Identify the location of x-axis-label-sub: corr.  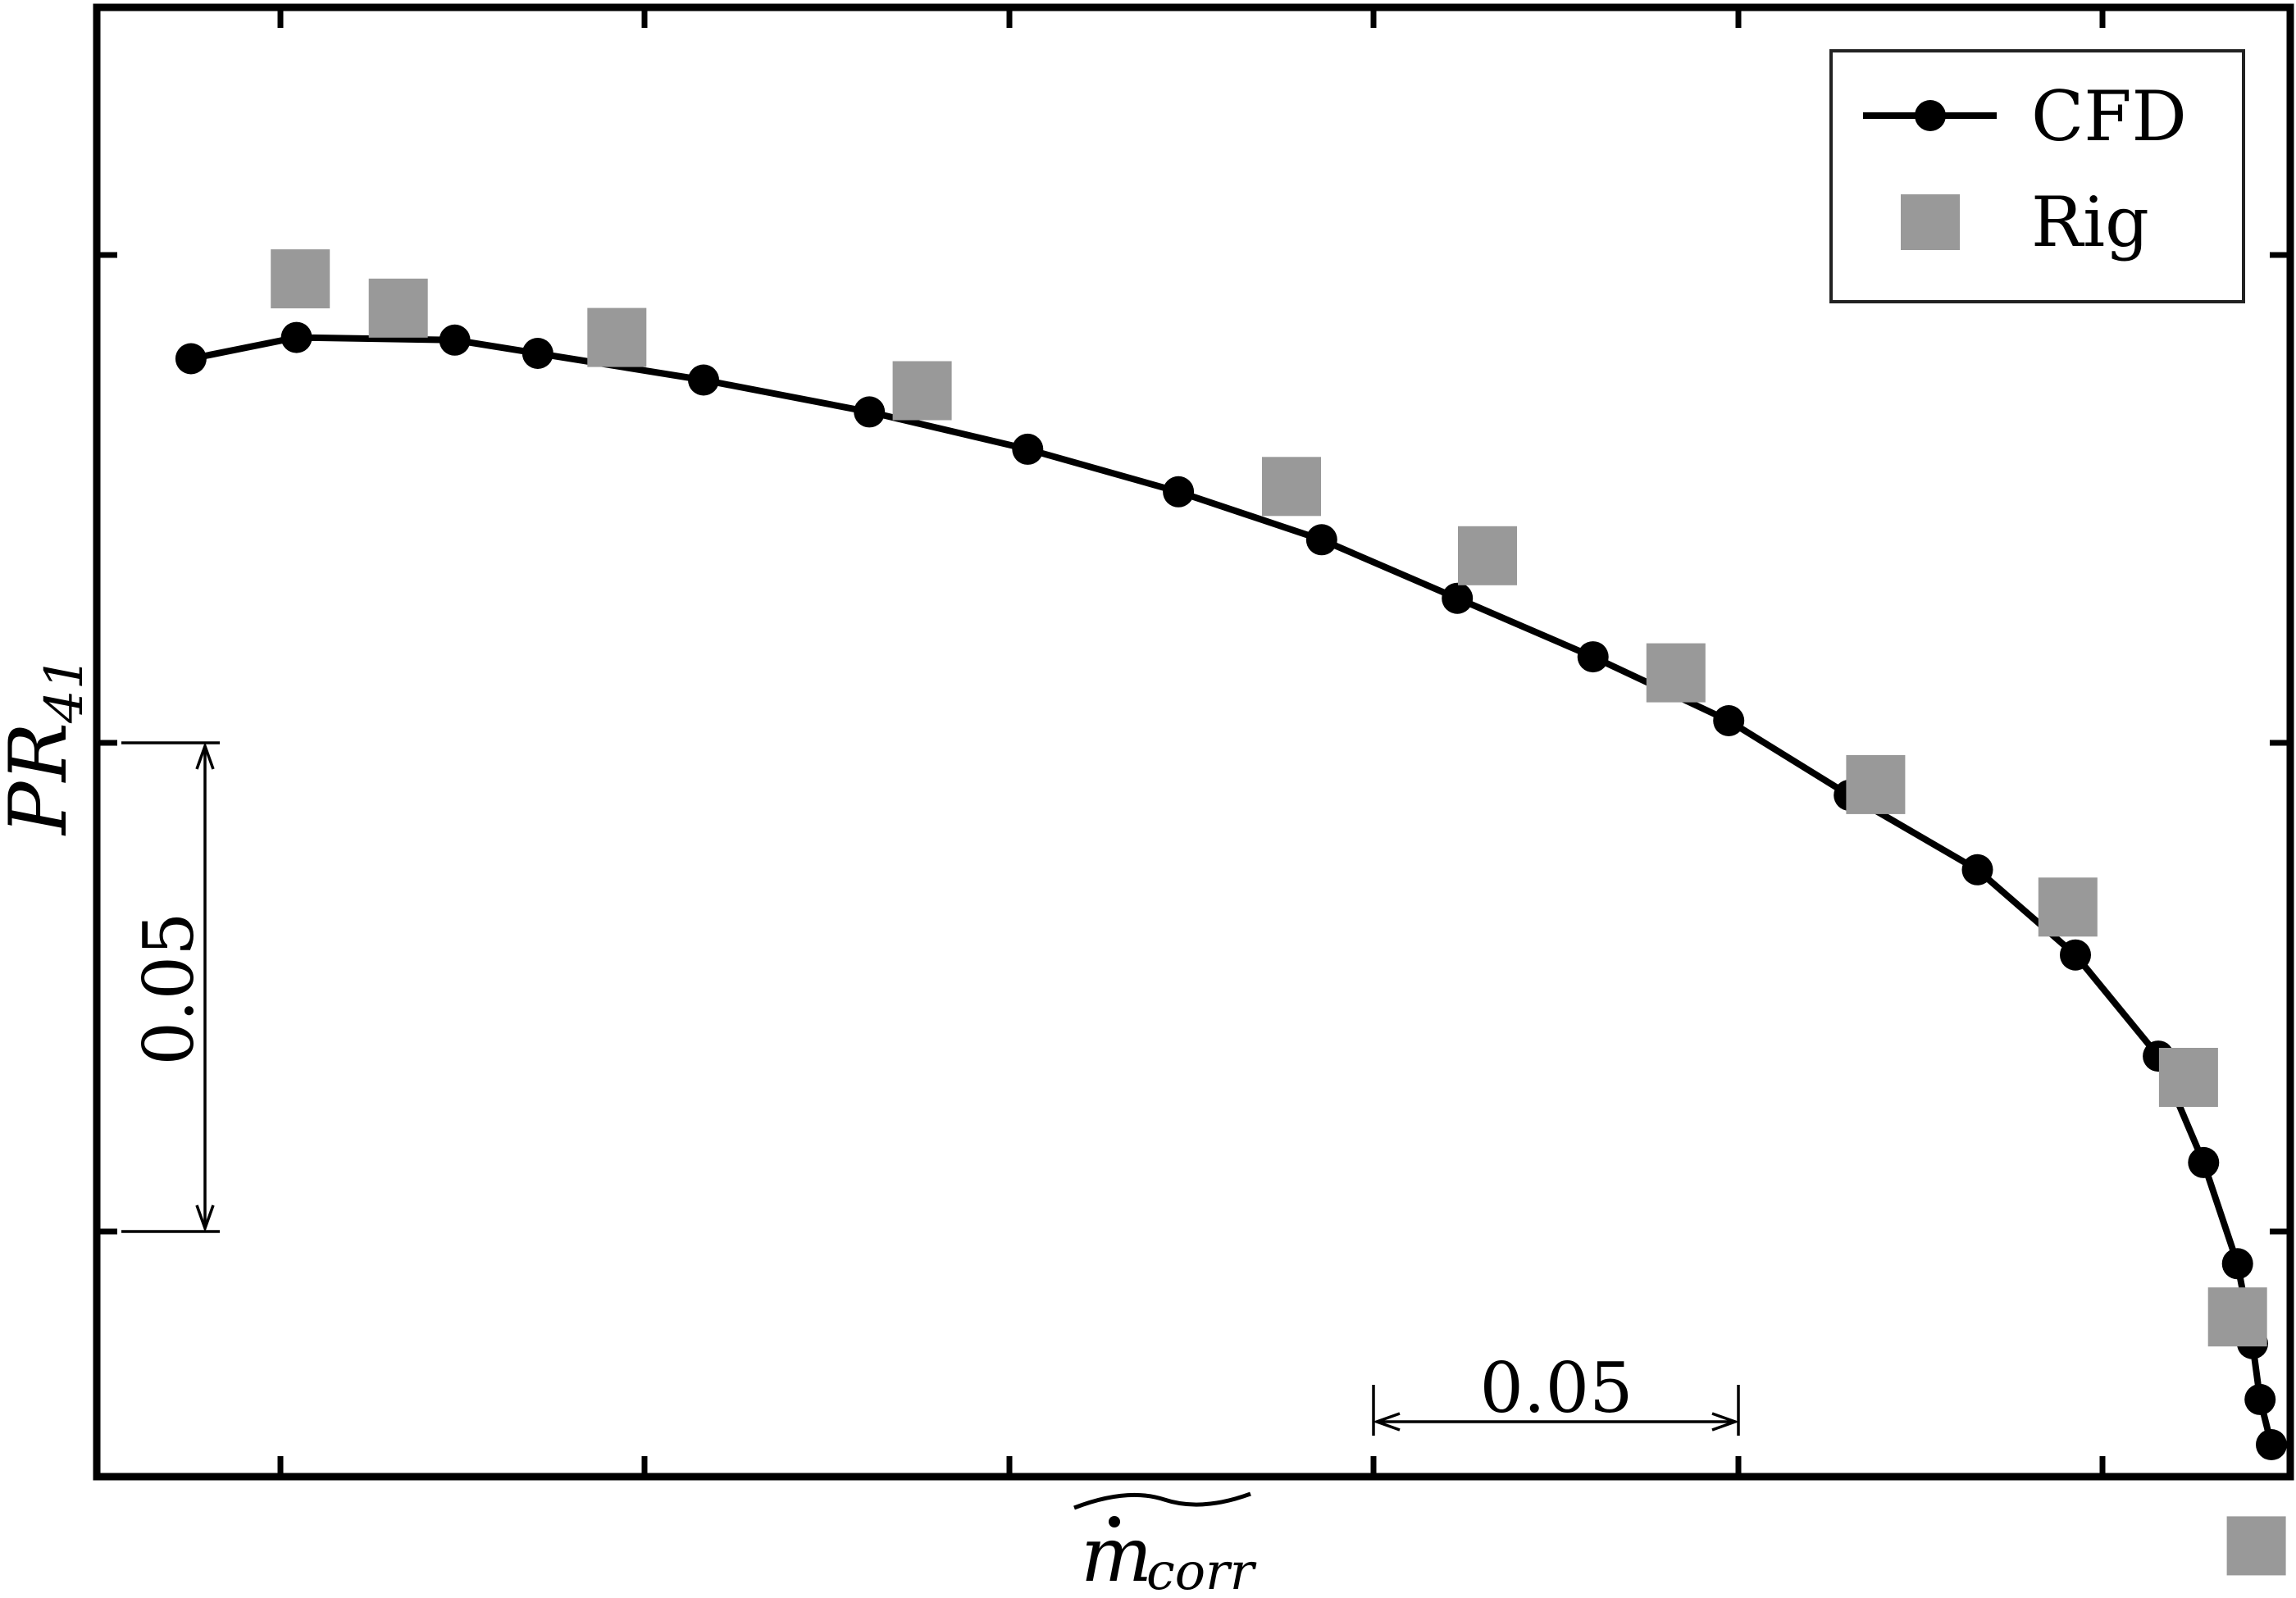
(1201, 1567).